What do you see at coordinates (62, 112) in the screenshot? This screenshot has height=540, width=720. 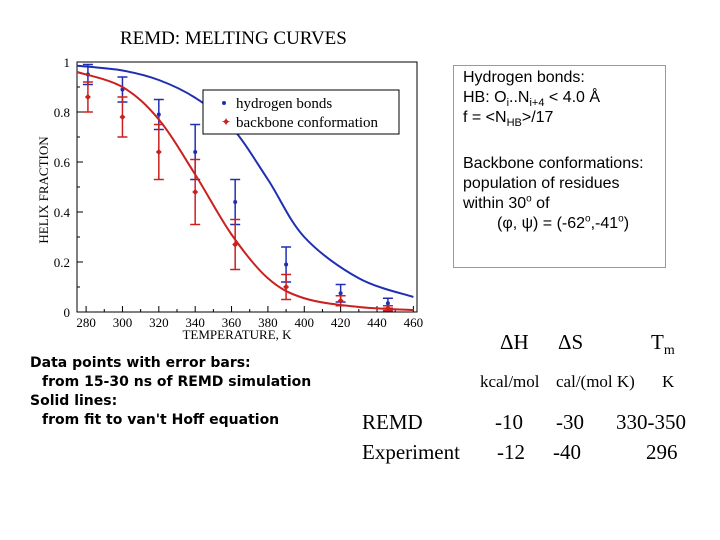 I see `y-tick-label: 0.8` at bounding box center [62, 112].